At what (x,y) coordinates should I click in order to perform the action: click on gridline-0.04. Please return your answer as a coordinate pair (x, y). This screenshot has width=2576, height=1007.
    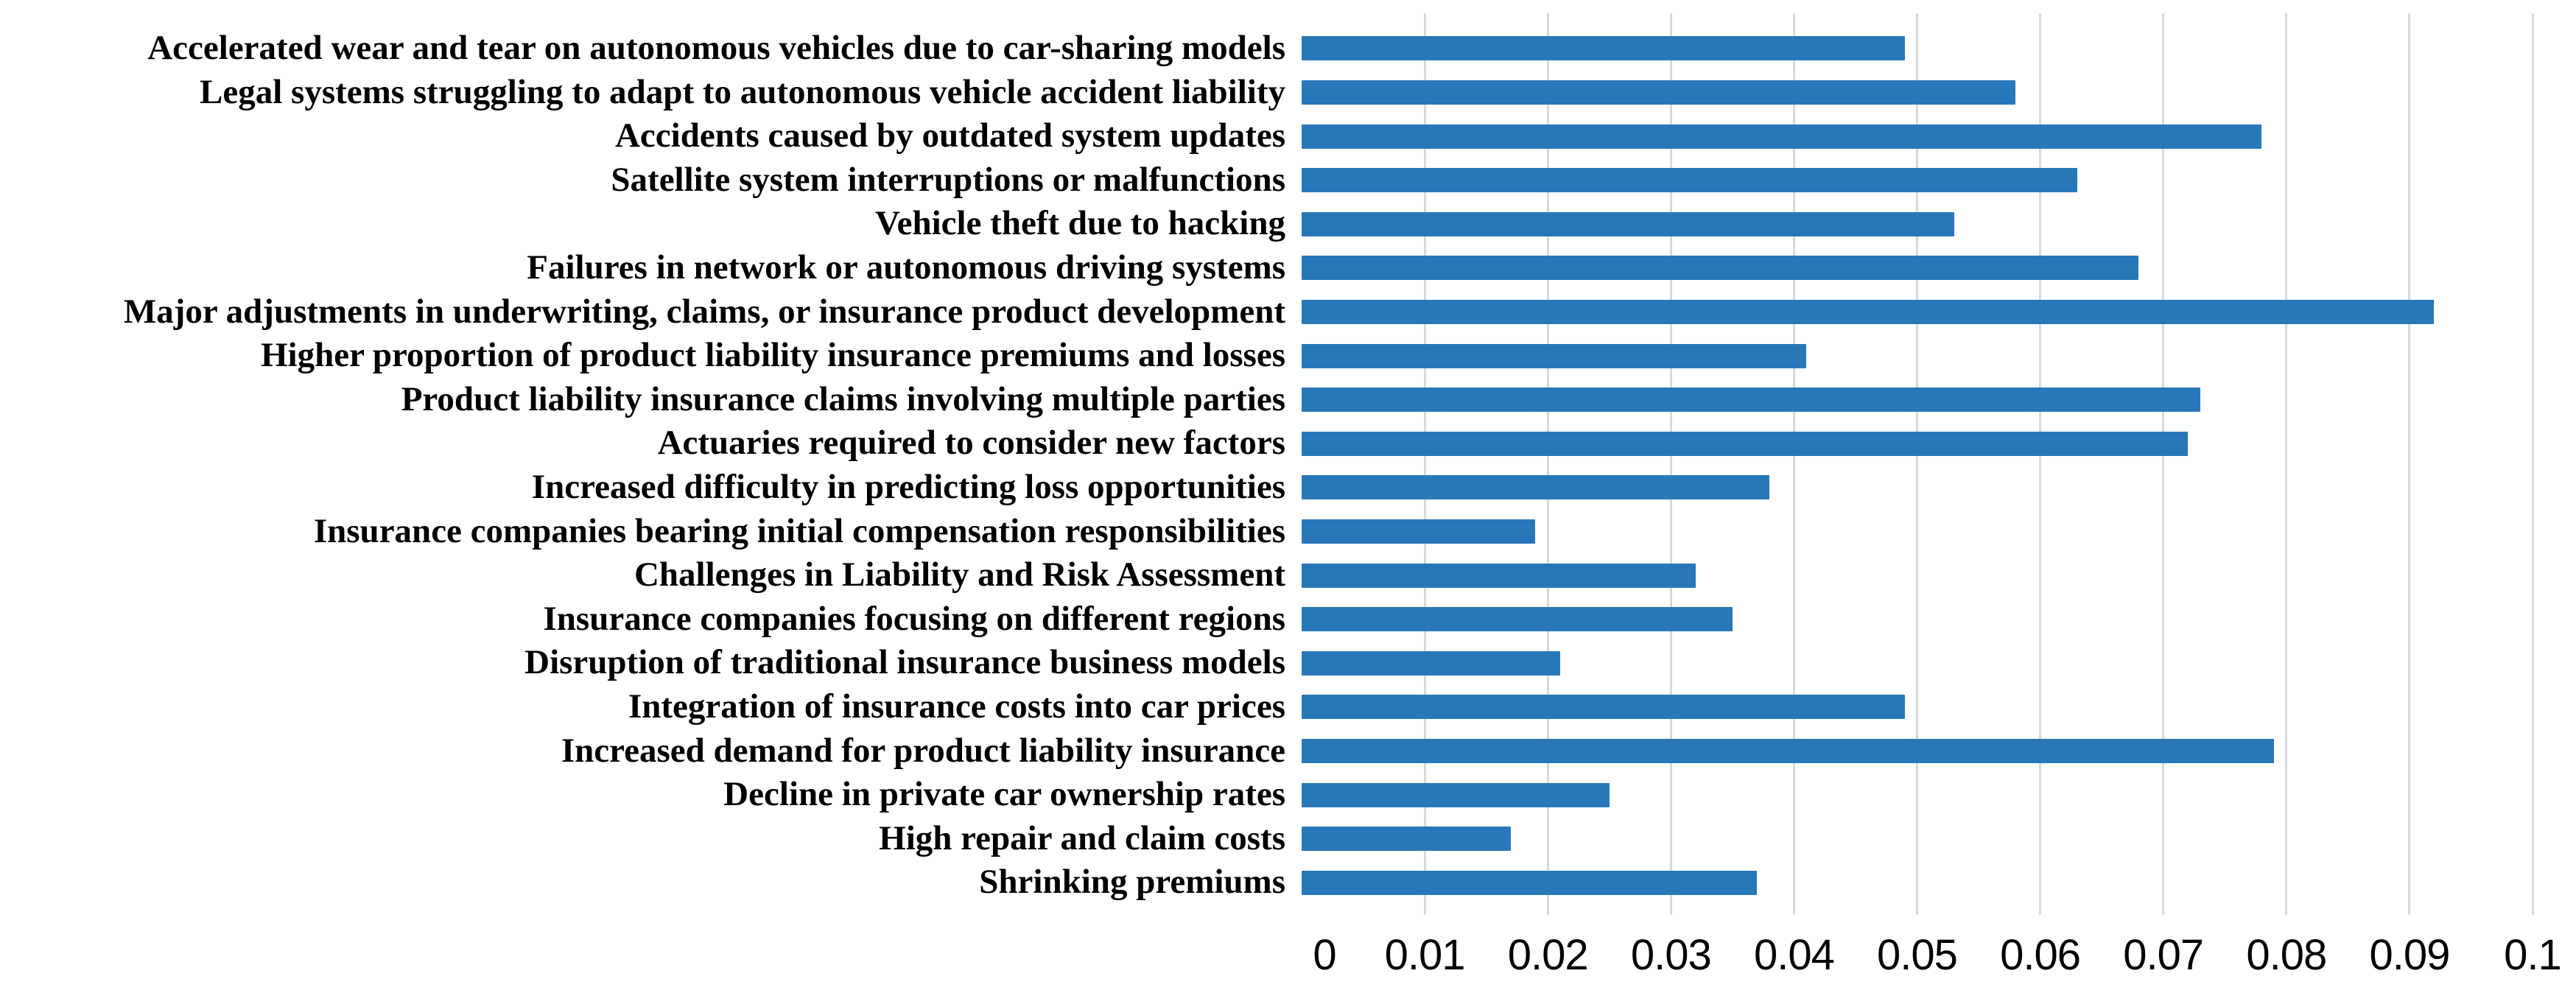
    Looking at the image, I should click on (1793, 464).